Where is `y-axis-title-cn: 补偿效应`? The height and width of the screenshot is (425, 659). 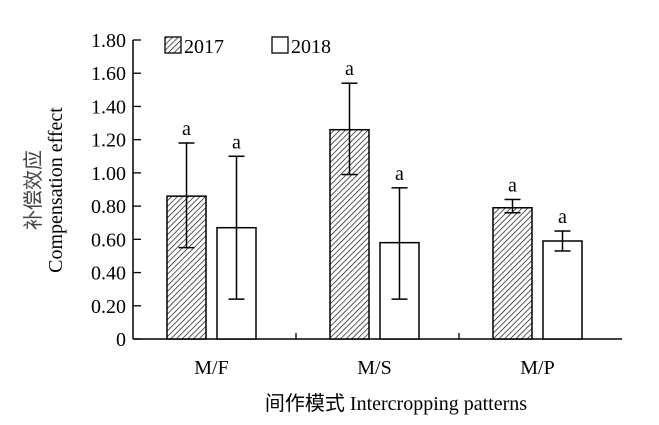
y-axis-title-cn: 补偿效应 is located at coordinates (33, 190).